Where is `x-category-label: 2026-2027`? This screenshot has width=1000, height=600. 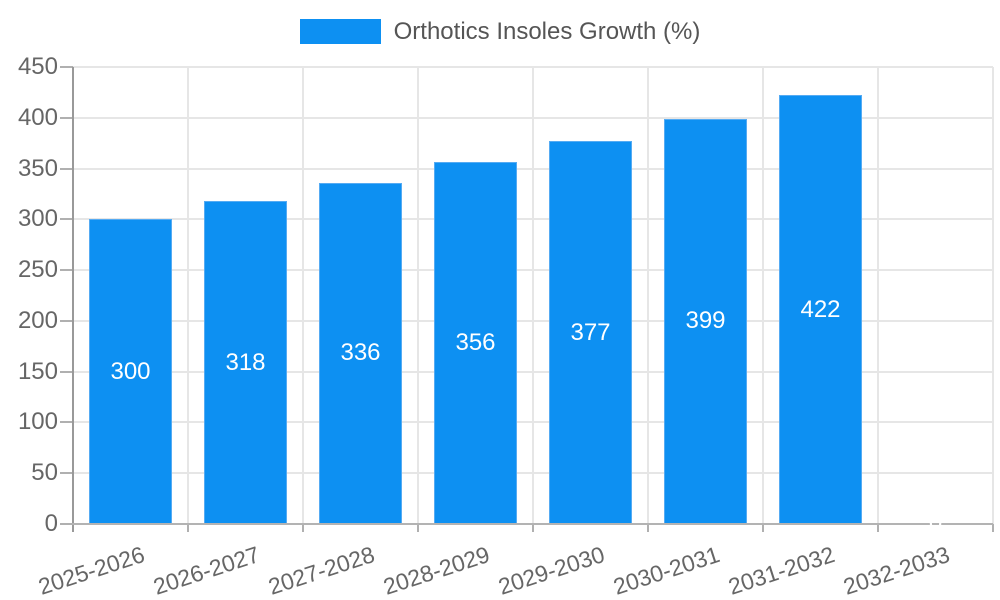 x-category-label: 2026-2027 is located at coordinates (206, 570).